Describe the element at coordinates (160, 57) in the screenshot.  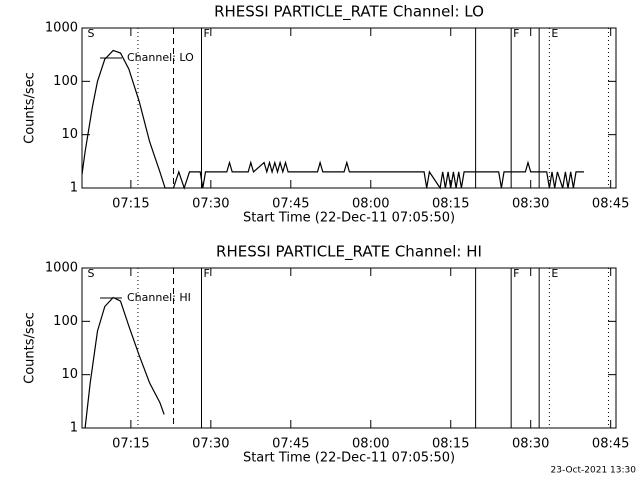
I see `legend-label: Channel: LO` at that location.